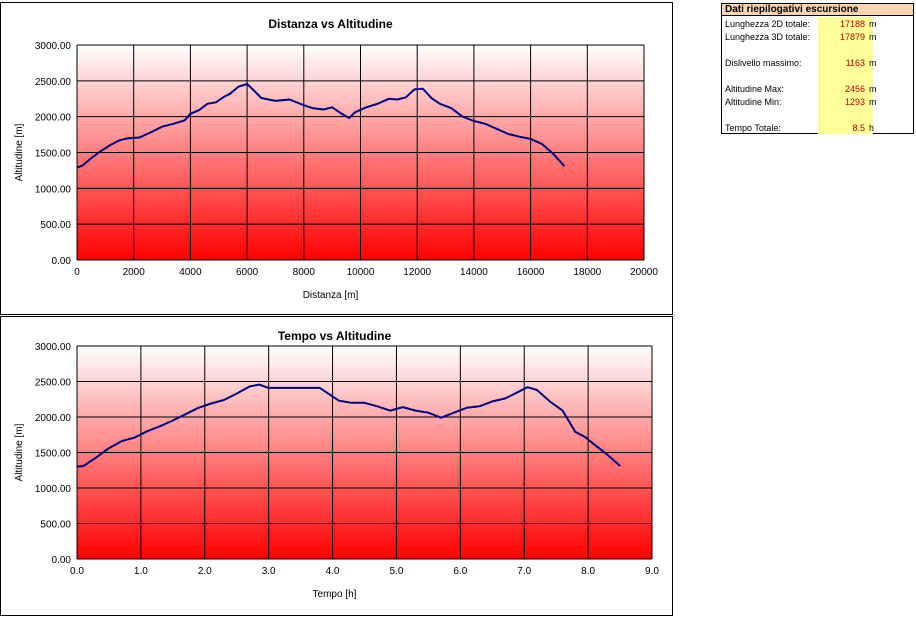 Image resolution: width=916 pixels, height=618 pixels. I want to click on summary-row-value: 8.5, so click(858, 128).